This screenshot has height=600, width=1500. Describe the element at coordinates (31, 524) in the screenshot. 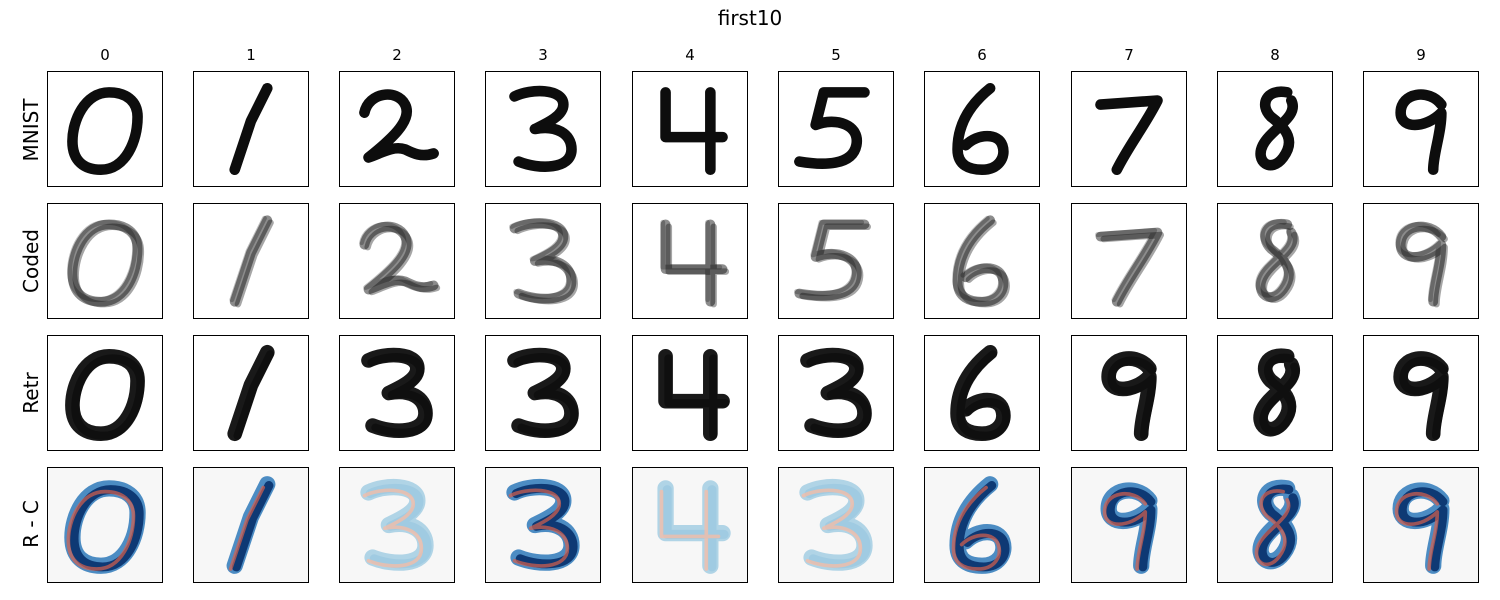

I see `row-label-diff: R - C` at that location.